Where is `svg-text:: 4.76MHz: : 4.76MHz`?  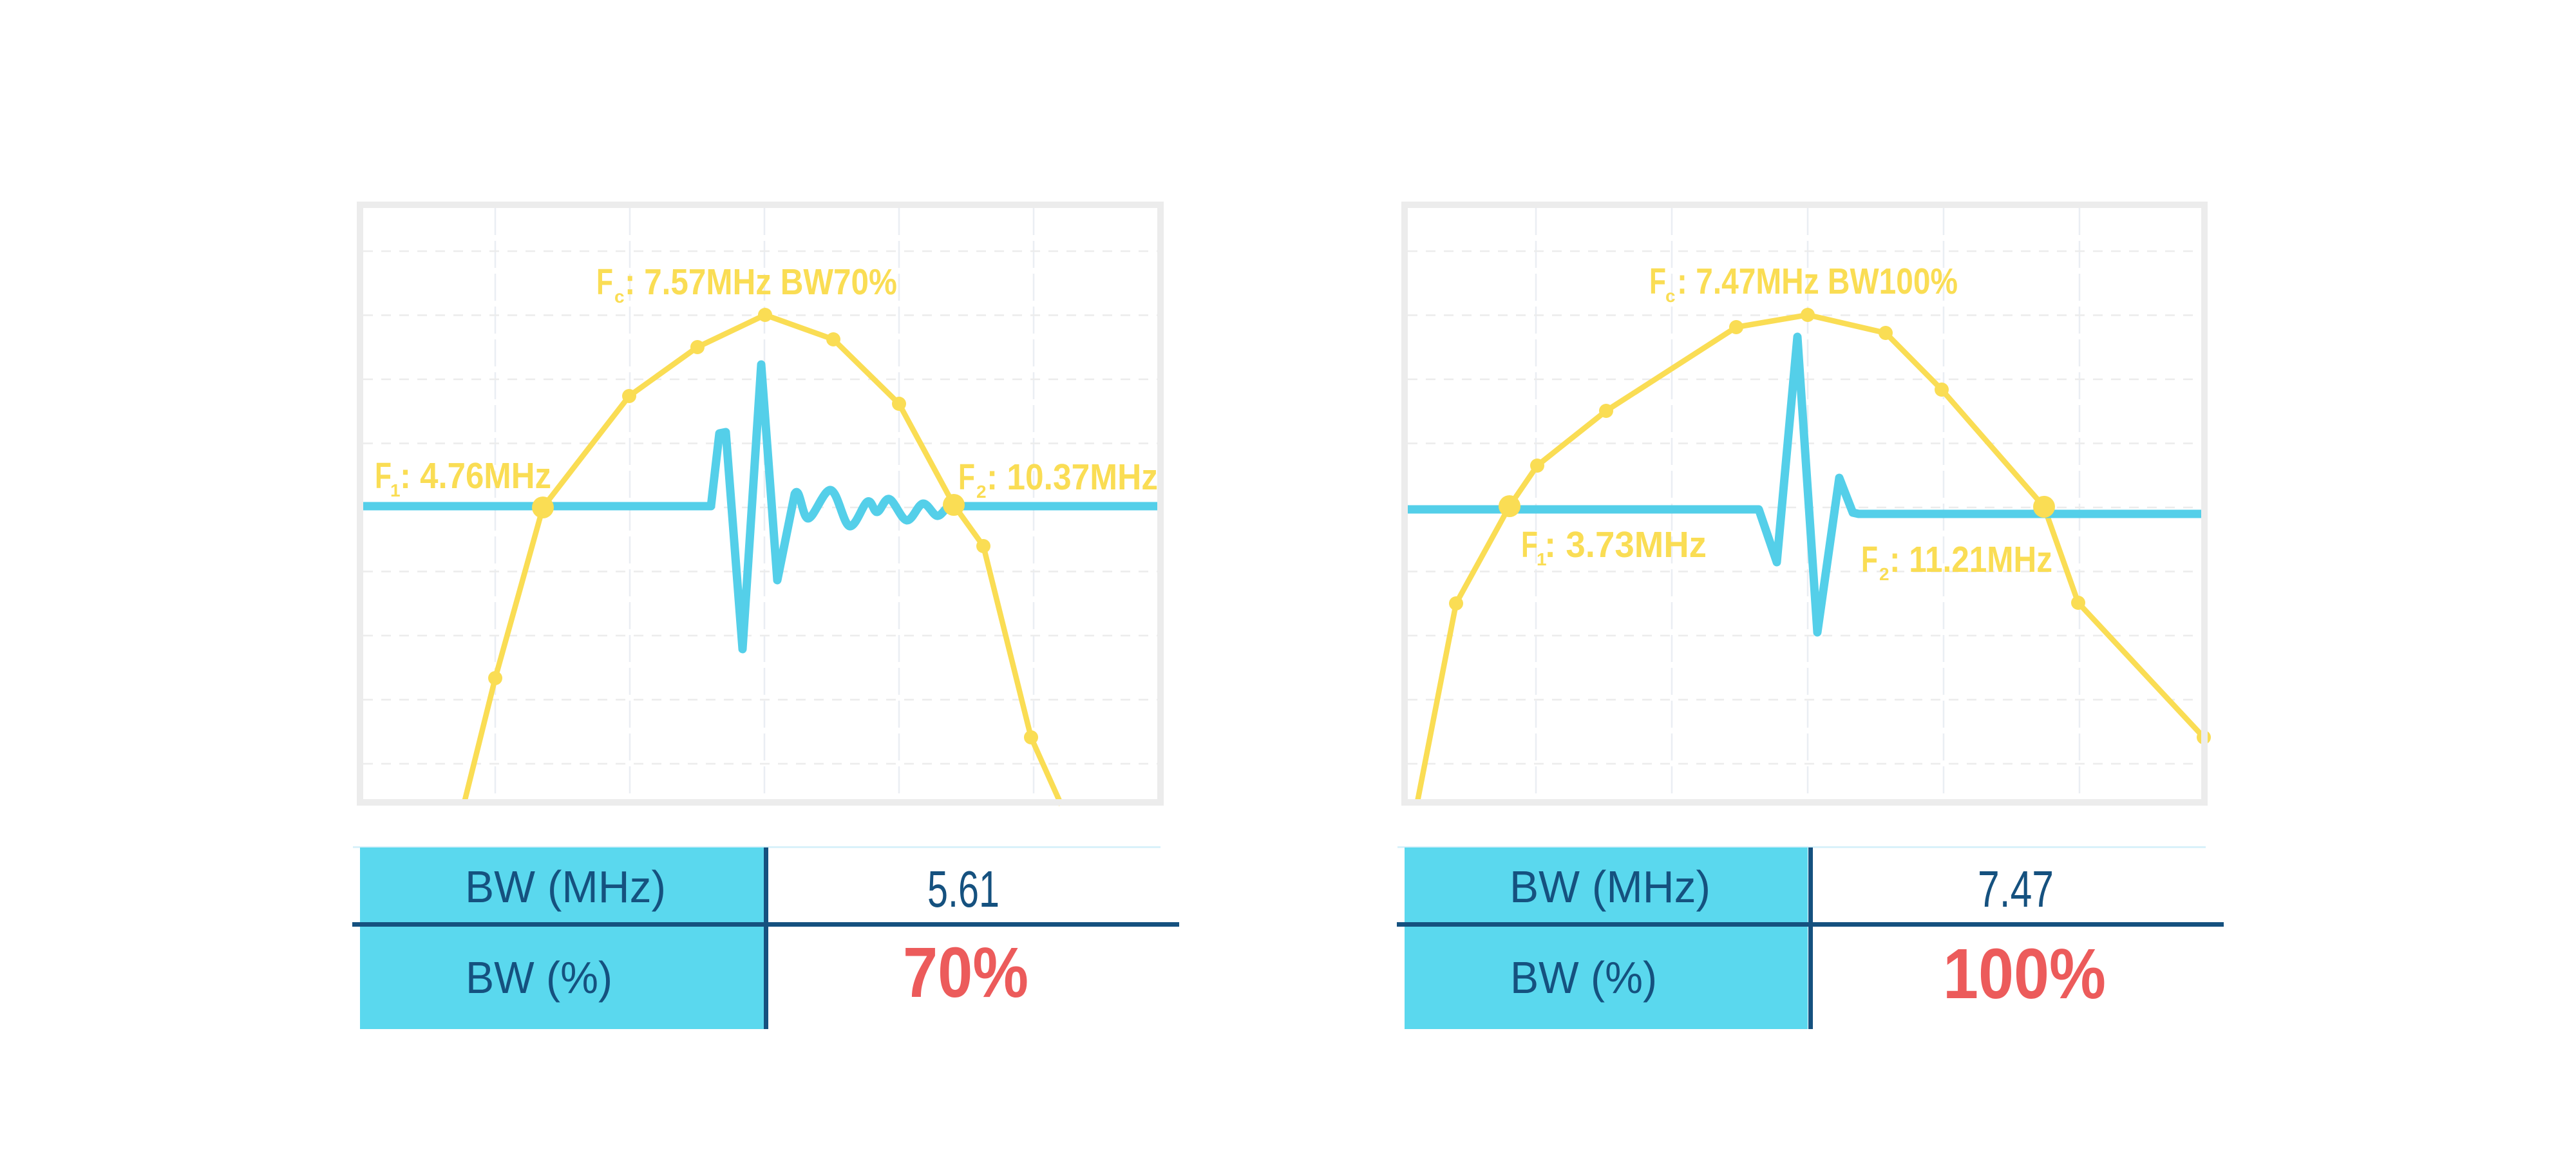 svg-text:: 4.76MHz: : 4.76MHz is located at coordinates (476, 476).